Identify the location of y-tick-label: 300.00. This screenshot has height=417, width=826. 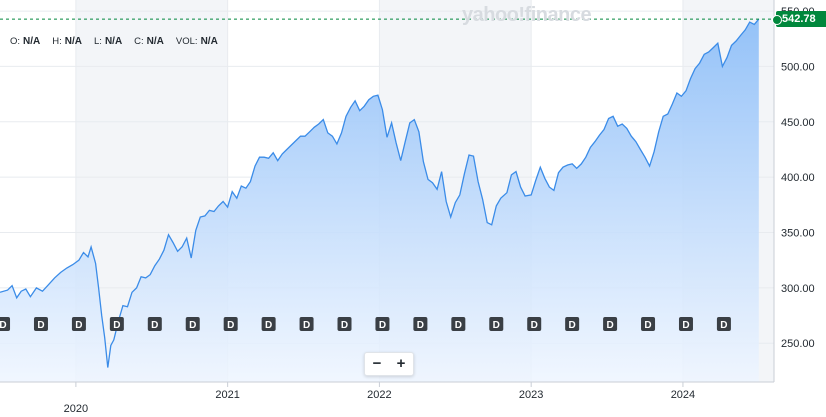
(798, 289).